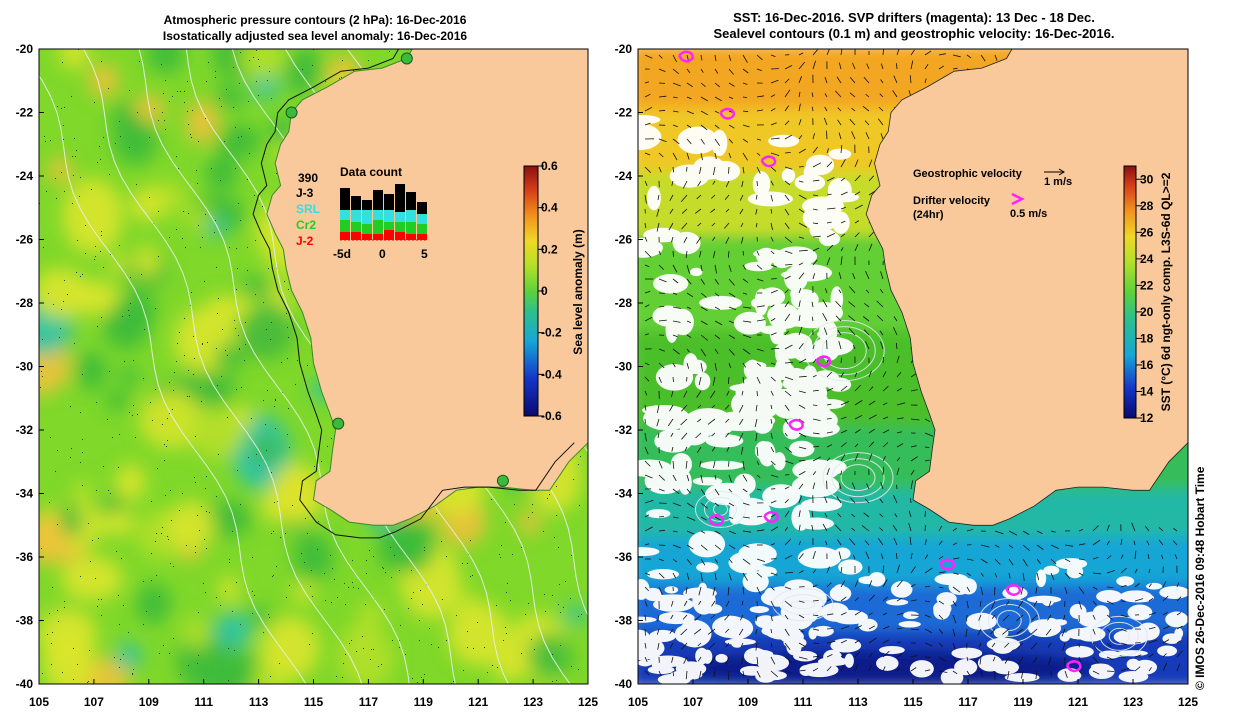  What do you see at coordinates (1028, 214) in the screenshot?
I see `drifter-velocity-scale: 0.5 m/s` at bounding box center [1028, 214].